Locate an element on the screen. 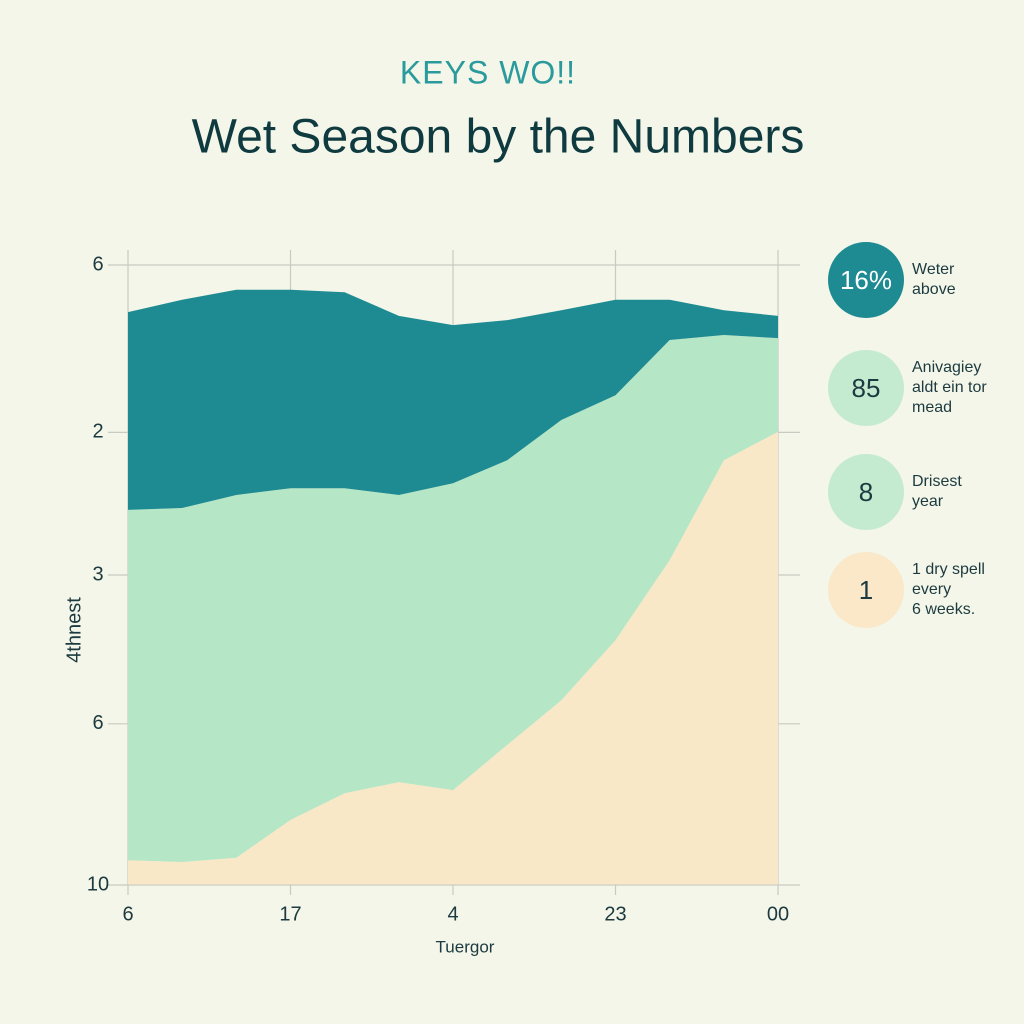  stat-text: 6 weeks. is located at coordinates (943, 609).